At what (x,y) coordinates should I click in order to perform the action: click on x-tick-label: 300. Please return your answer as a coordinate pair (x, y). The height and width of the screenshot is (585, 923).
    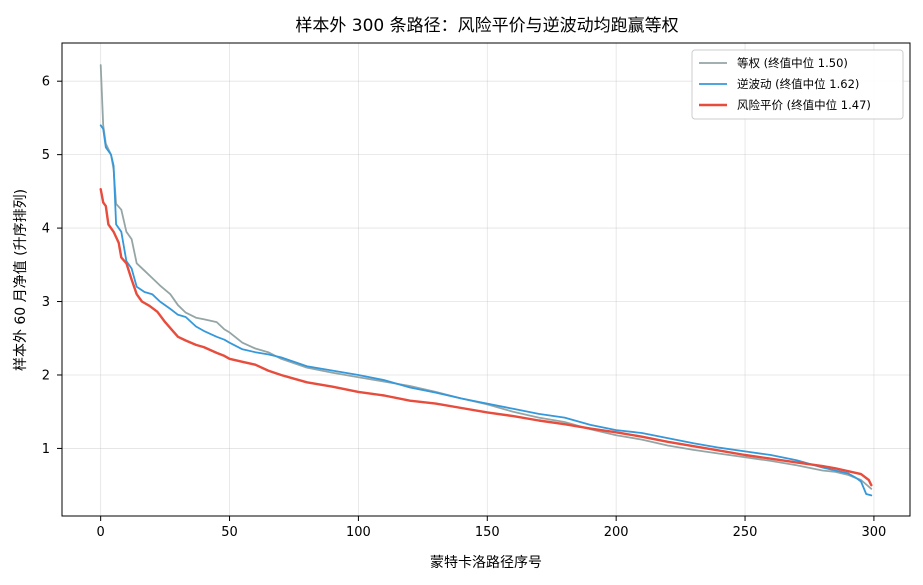
    Looking at the image, I should click on (874, 532).